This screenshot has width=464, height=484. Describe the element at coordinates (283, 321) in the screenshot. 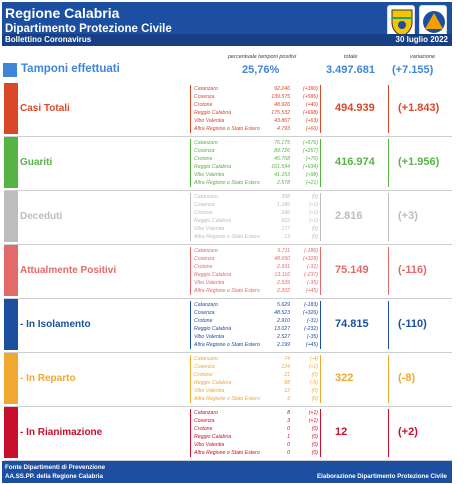

I see `detail-value: 2.910` at that location.